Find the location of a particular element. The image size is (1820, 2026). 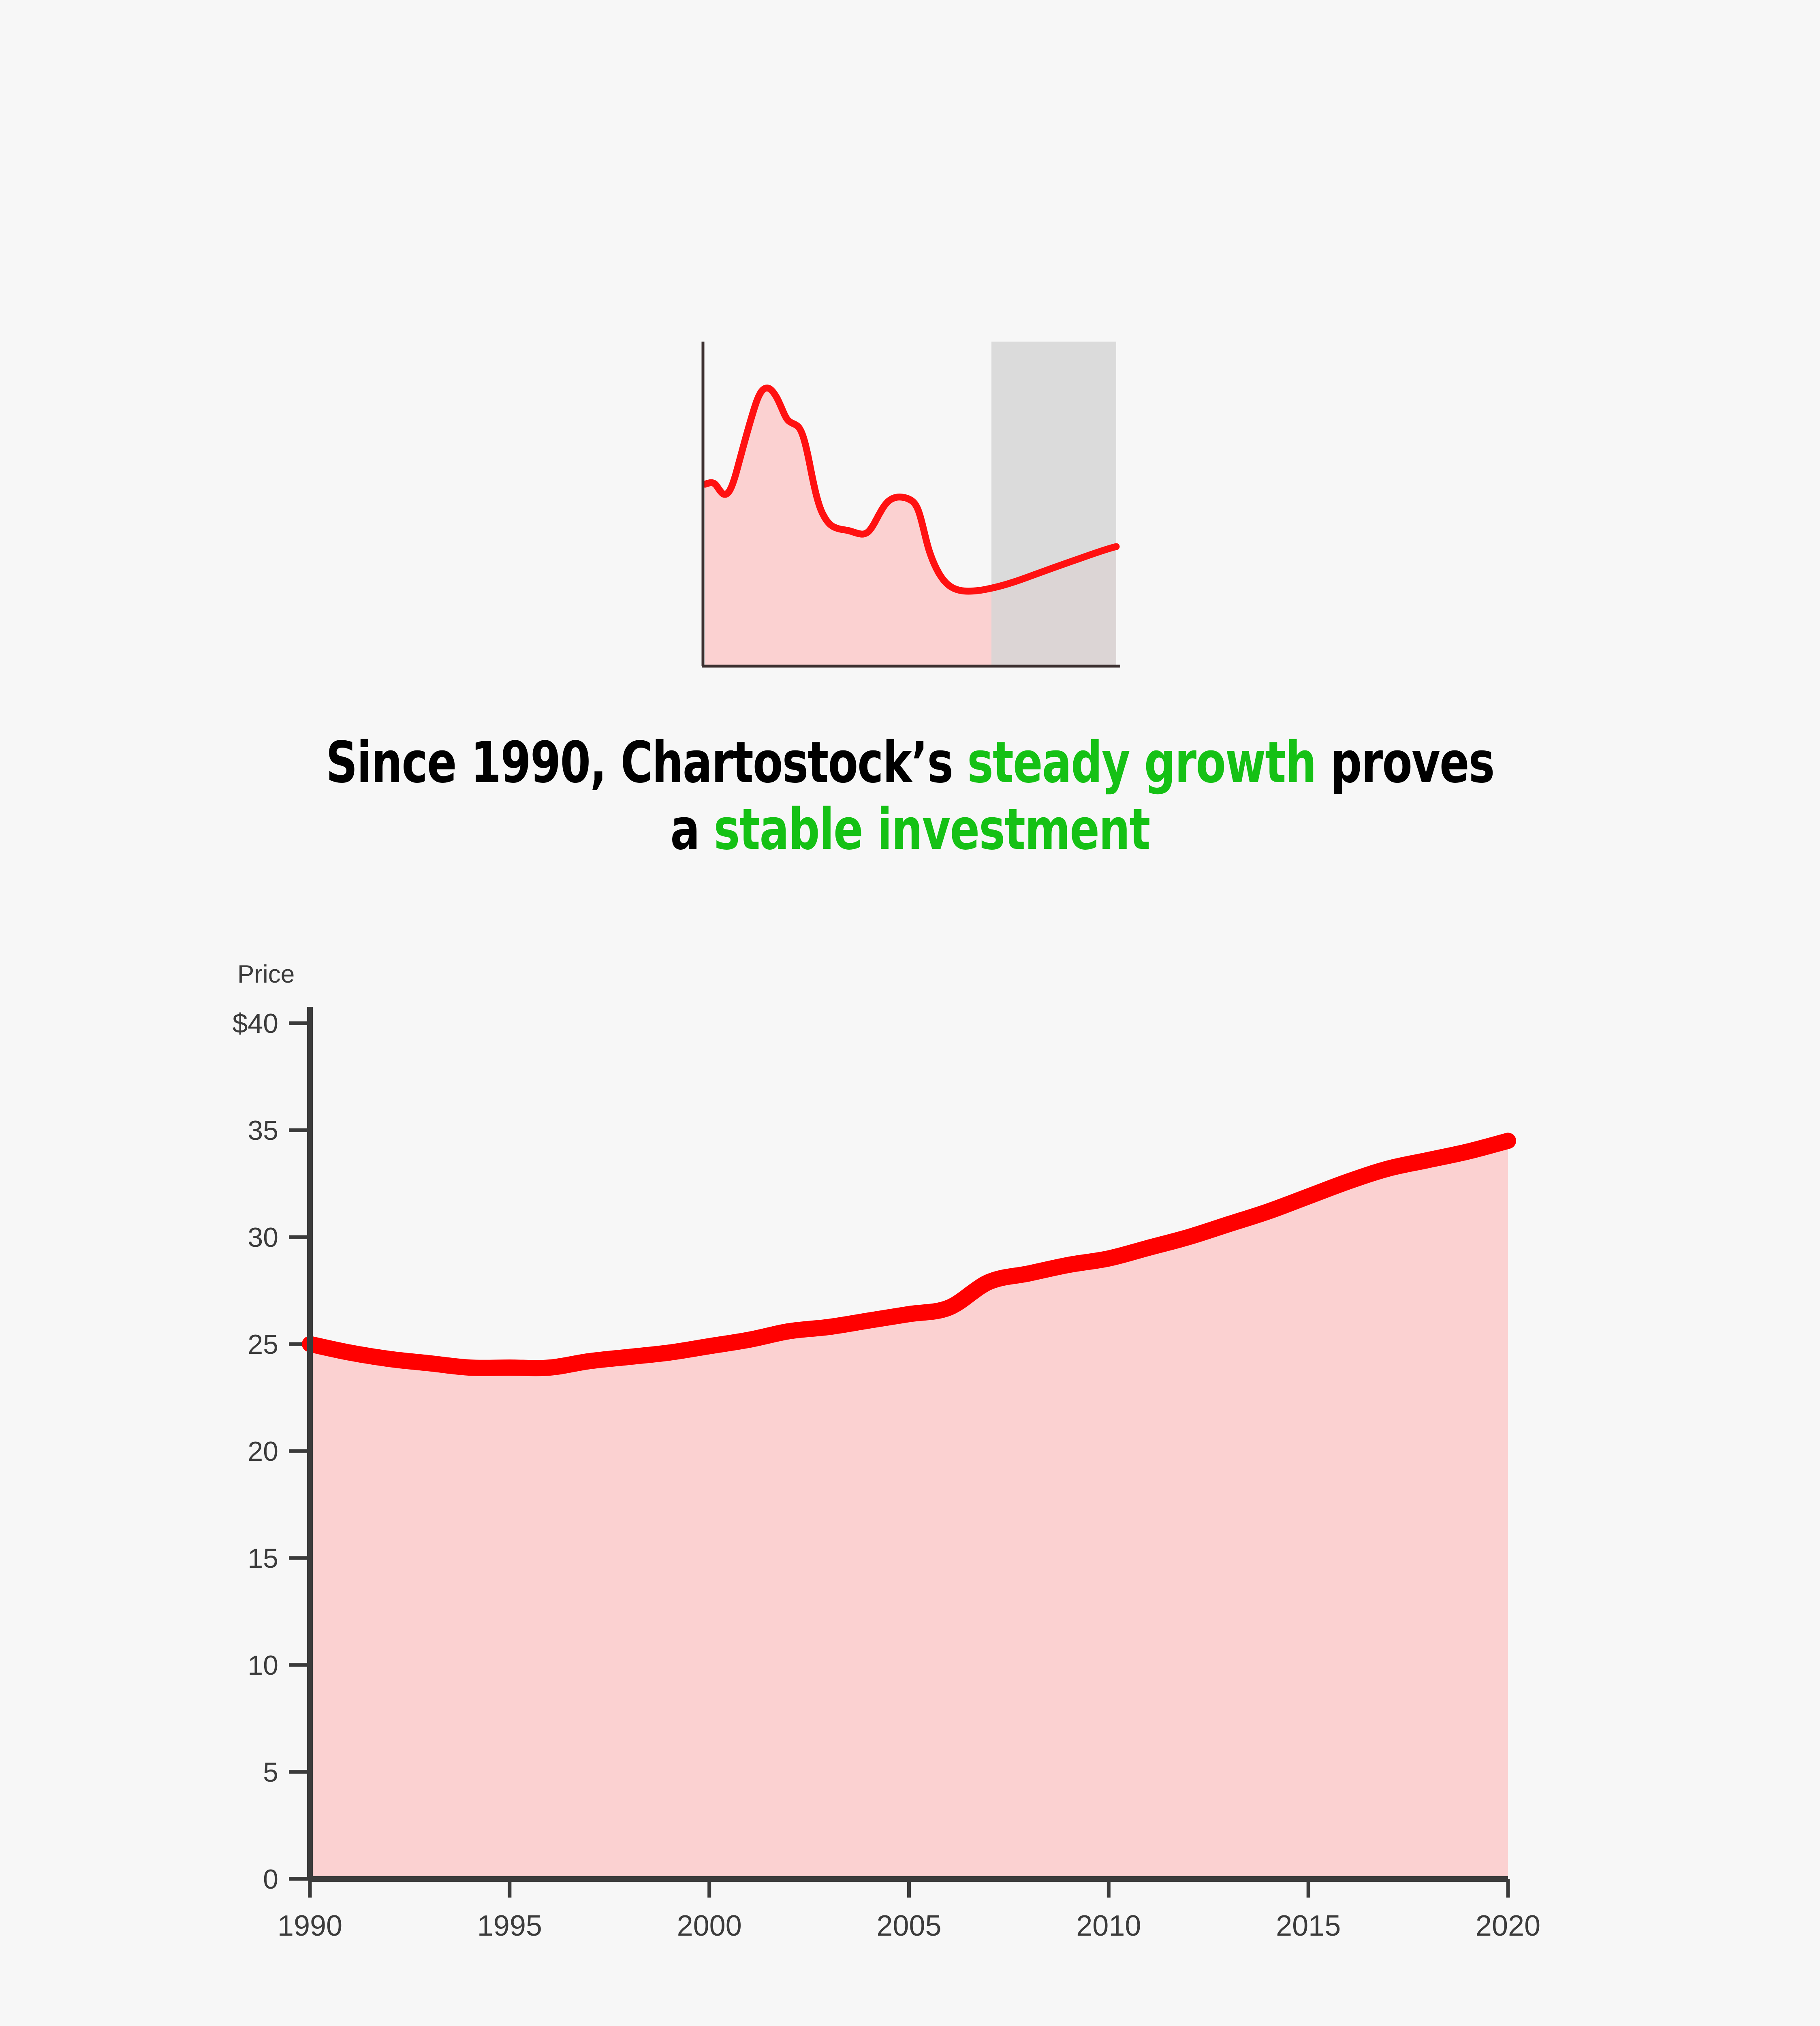

title-line-2-pre: a is located at coordinates (692, 830).